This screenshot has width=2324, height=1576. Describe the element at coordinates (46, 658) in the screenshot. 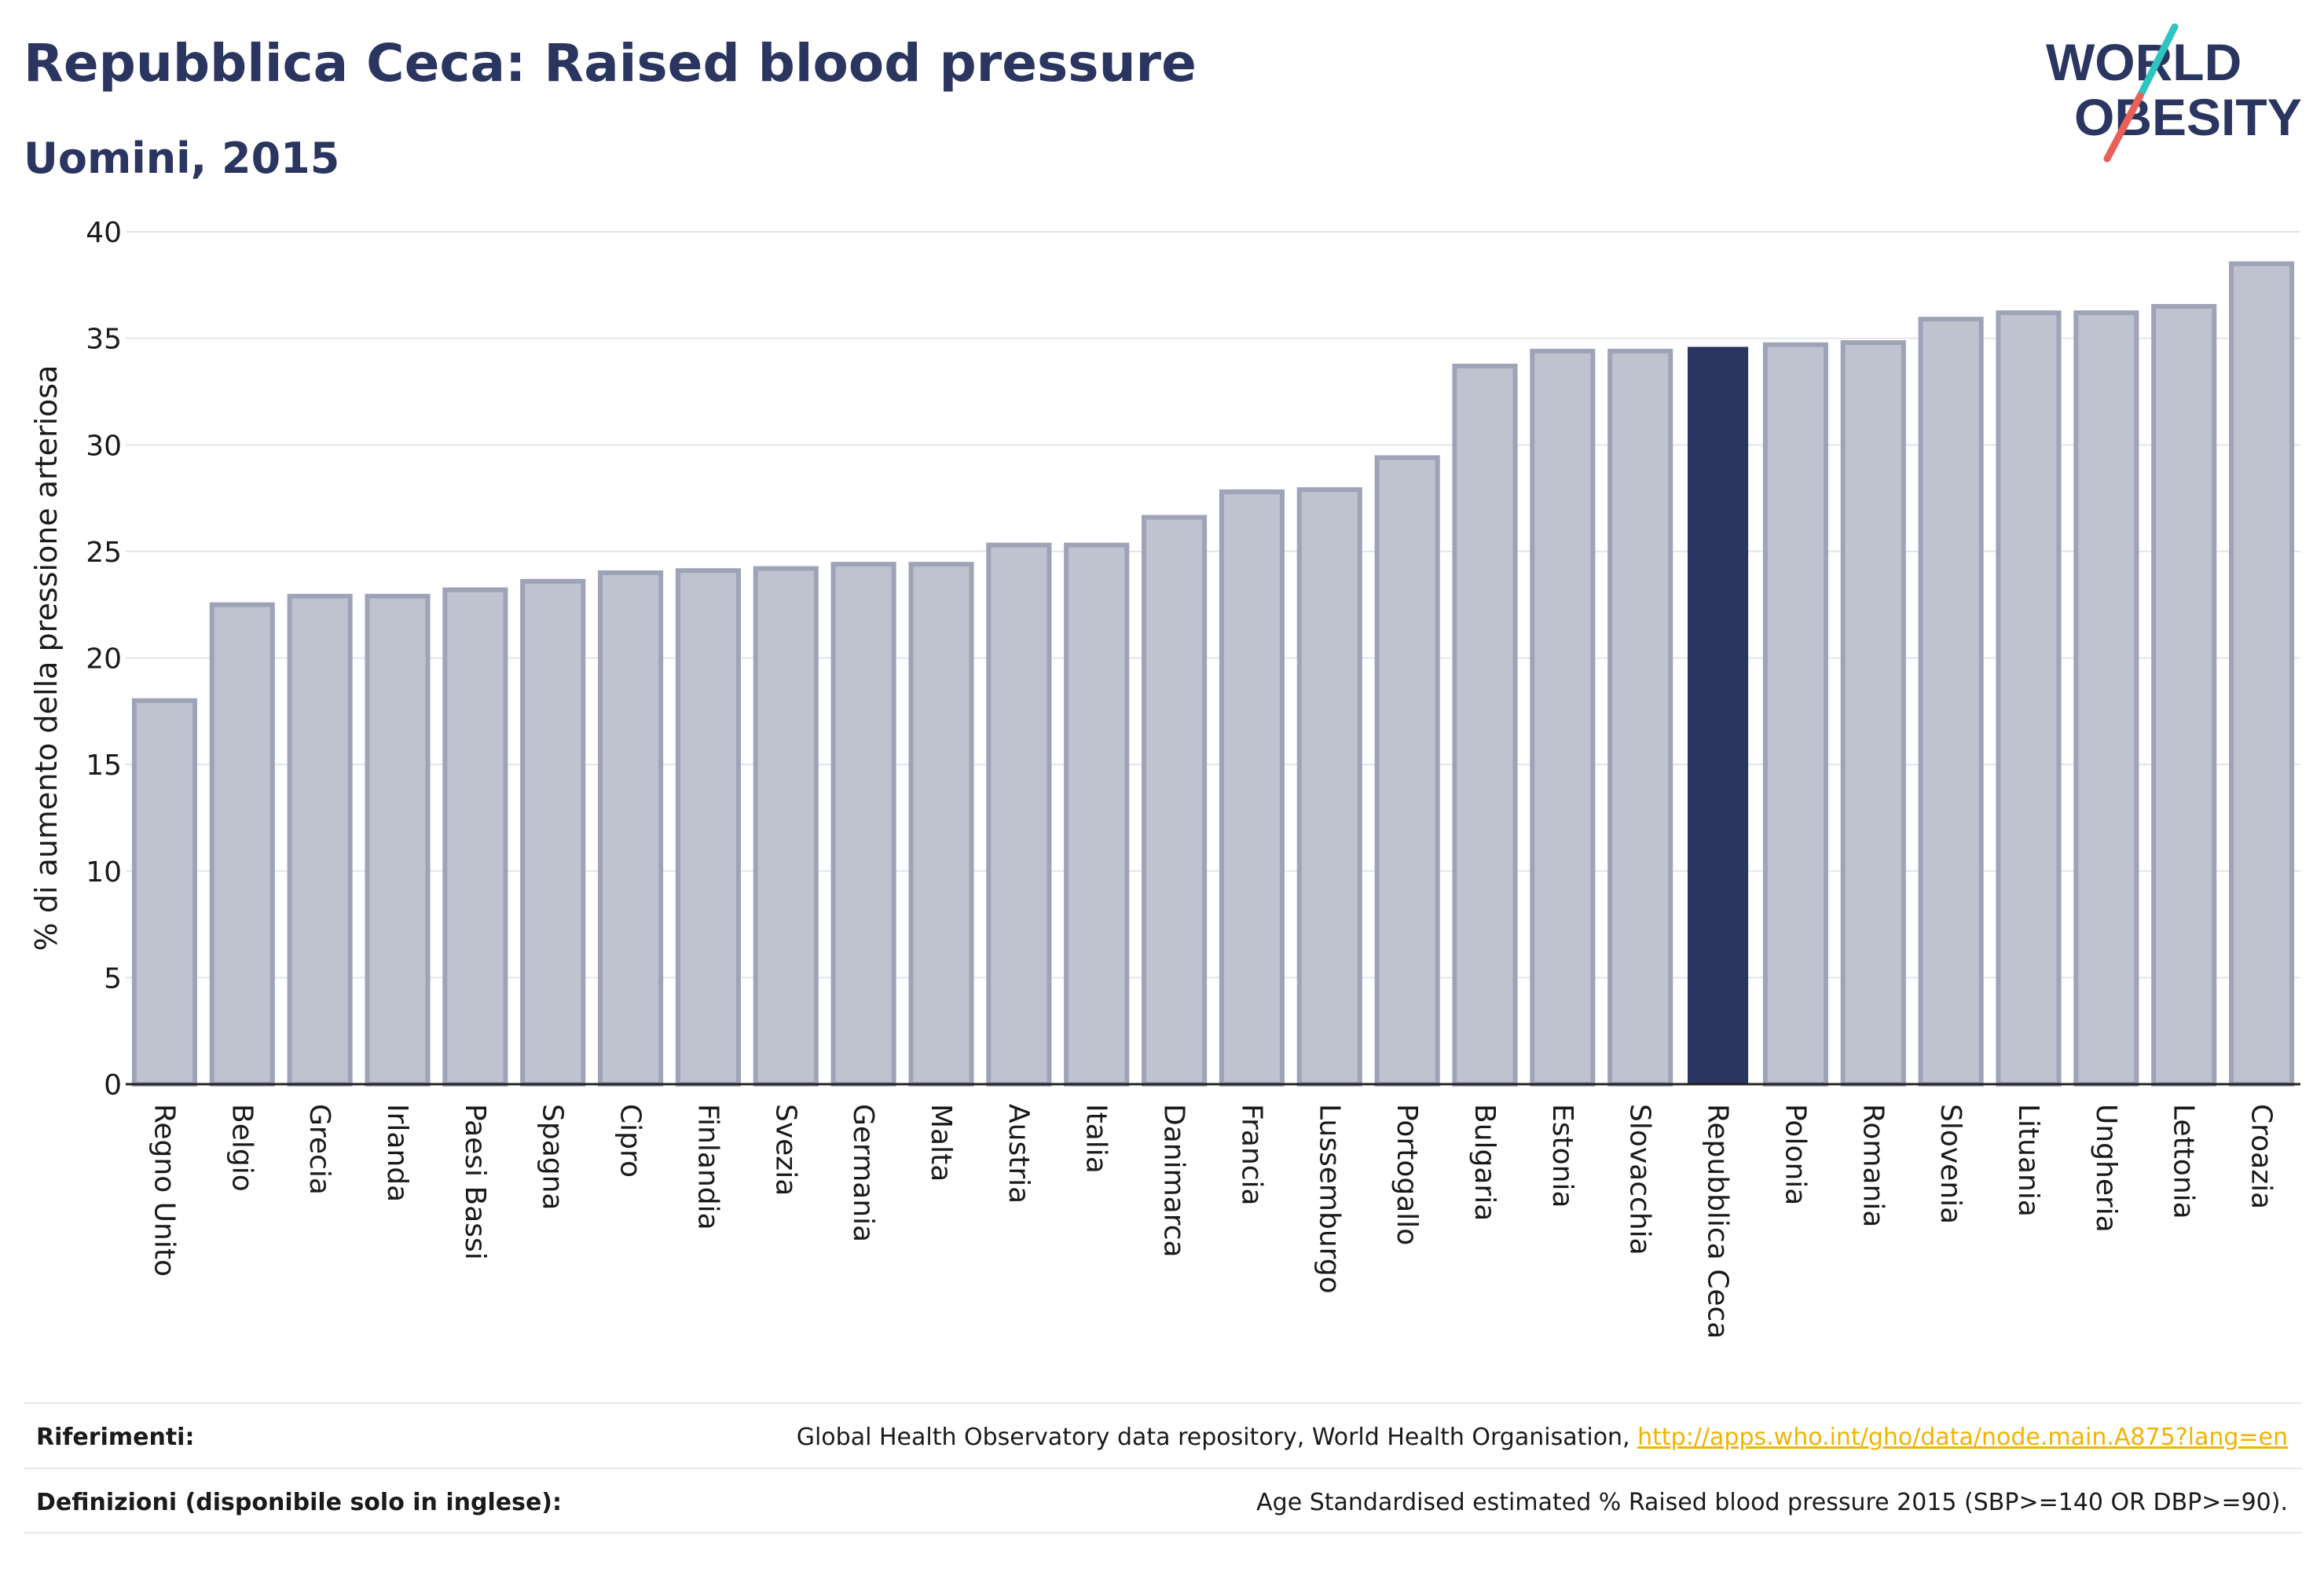

I see `y-axis-label: % di aumento della pressione arteriosa` at that location.